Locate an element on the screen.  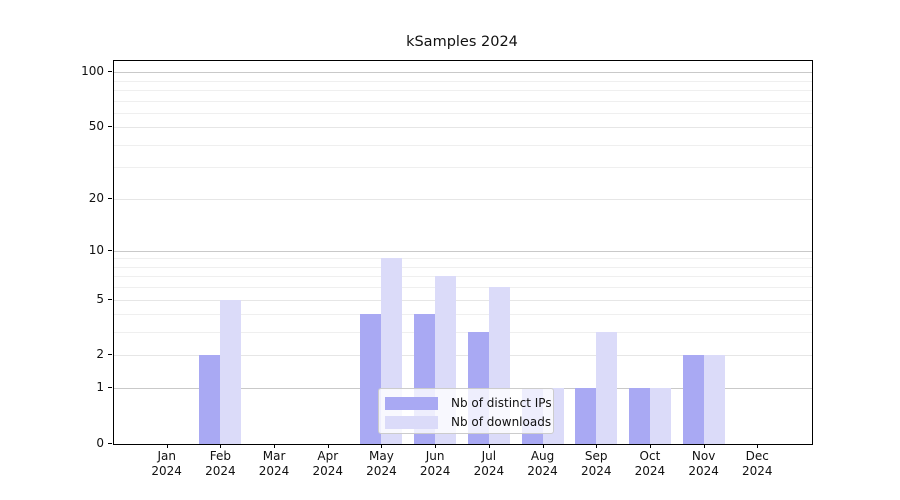
x-tick-text: Jul is located at coordinates (489, 456).